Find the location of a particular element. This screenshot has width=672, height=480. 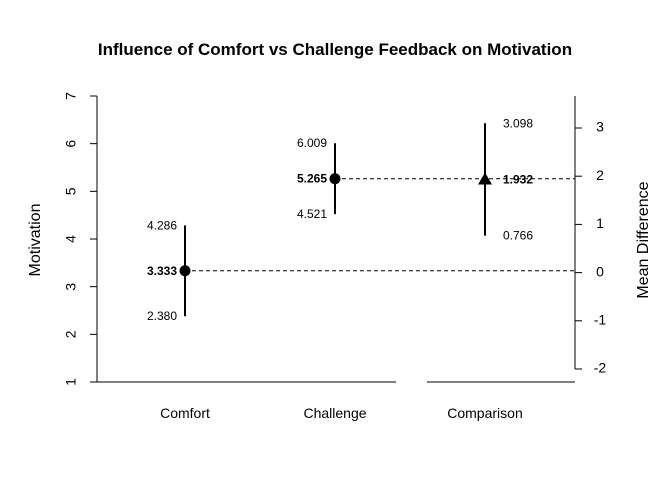

y-tick-label: 4 is located at coordinates (71, 239).